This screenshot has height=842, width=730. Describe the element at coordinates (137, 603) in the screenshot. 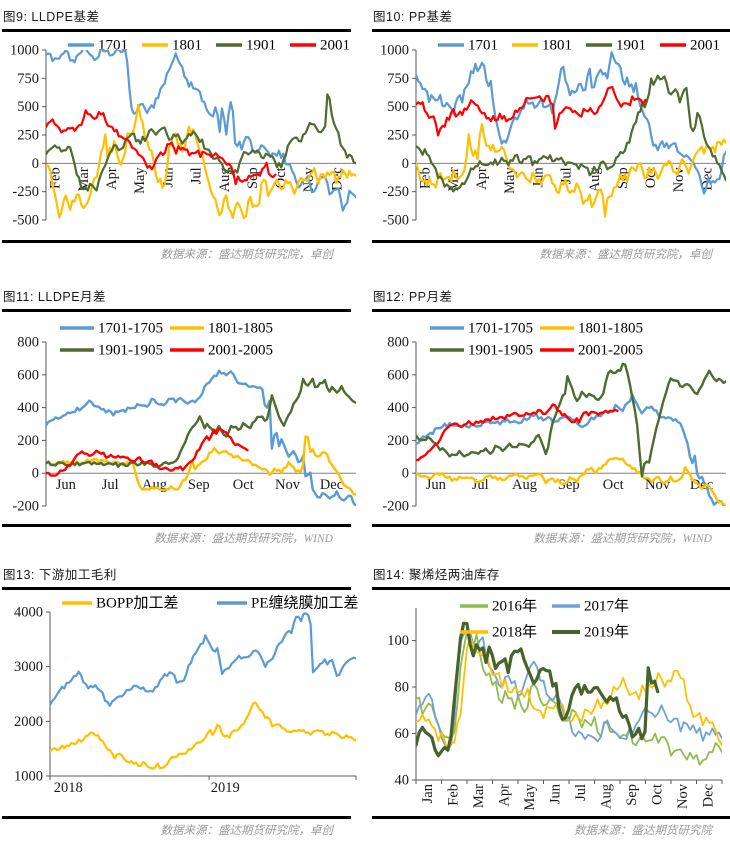

I see `svg-text: BOPP加工差` at that location.